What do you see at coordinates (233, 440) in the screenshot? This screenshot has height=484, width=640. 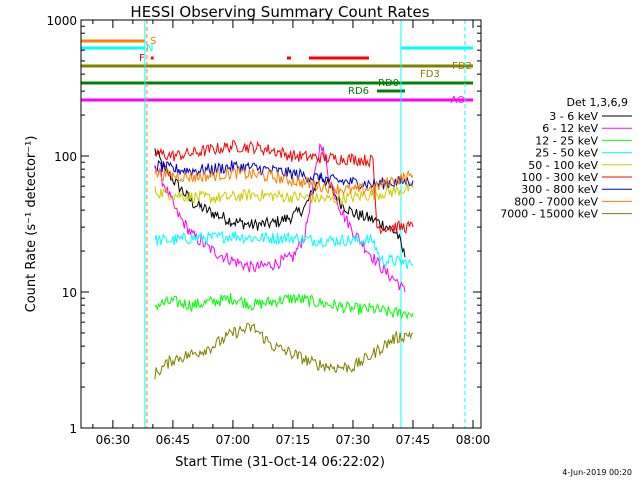 I see `x-tick-label: 07:00` at bounding box center [233, 440].